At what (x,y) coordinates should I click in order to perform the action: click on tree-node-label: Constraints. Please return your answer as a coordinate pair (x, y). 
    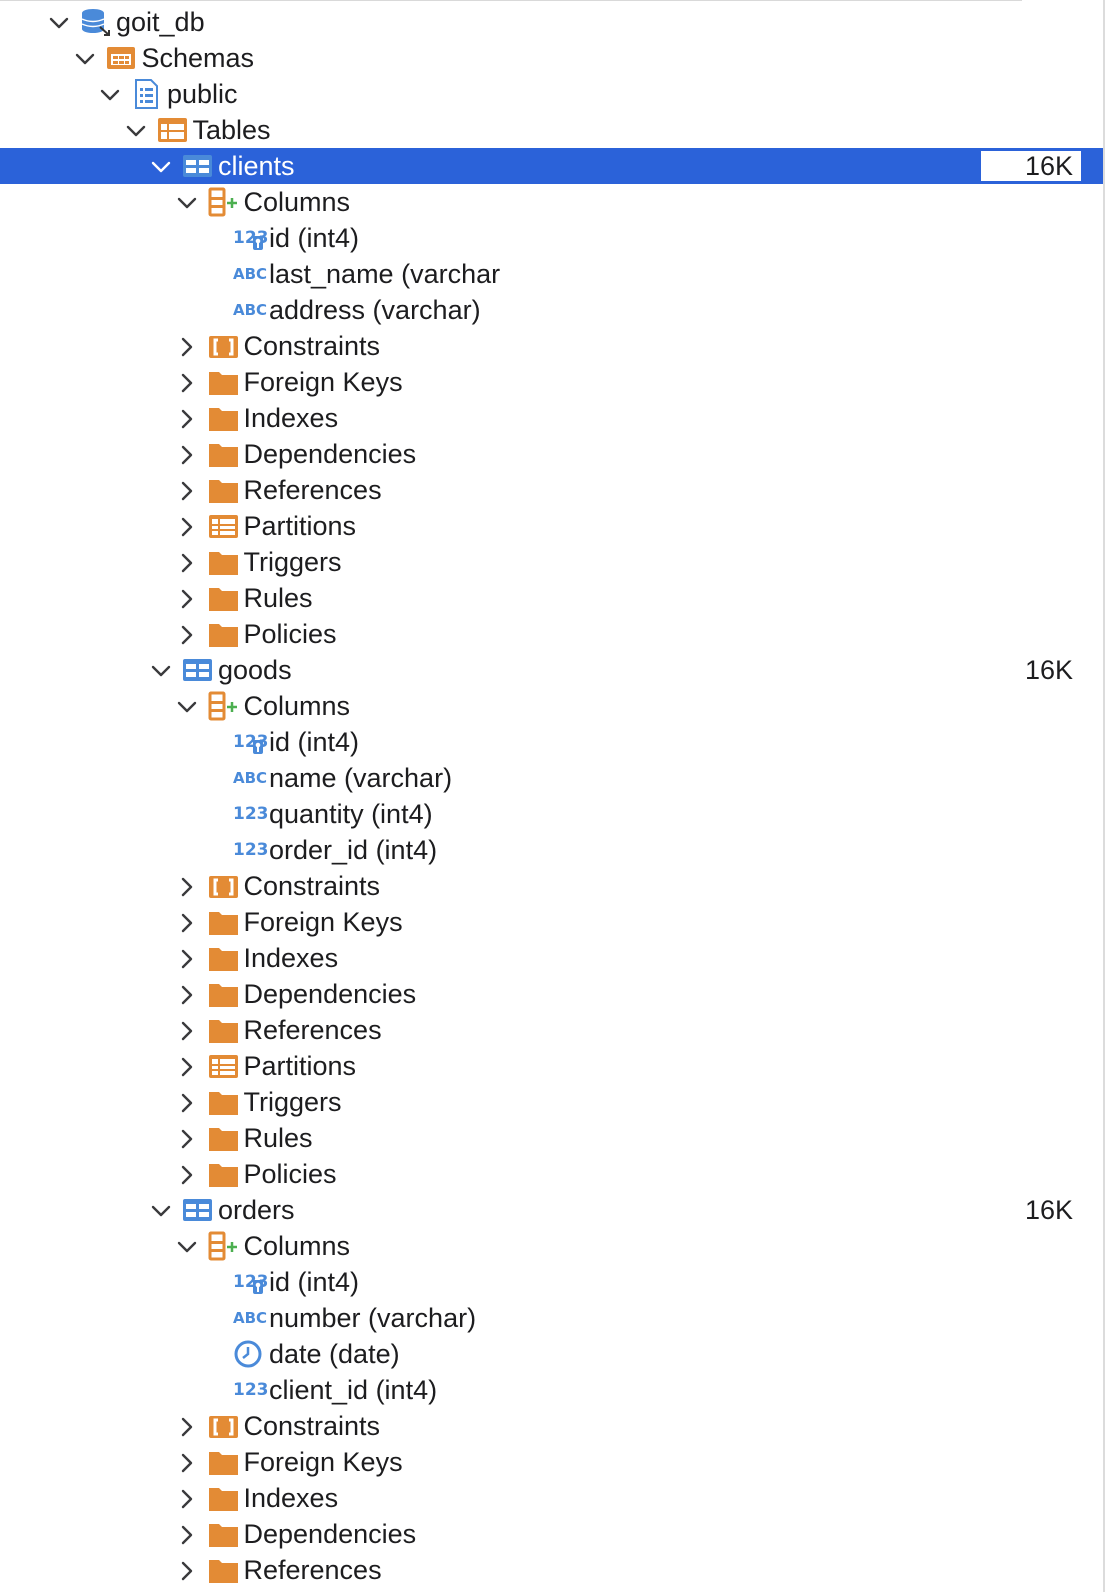
    Looking at the image, I should click on (312, 886).